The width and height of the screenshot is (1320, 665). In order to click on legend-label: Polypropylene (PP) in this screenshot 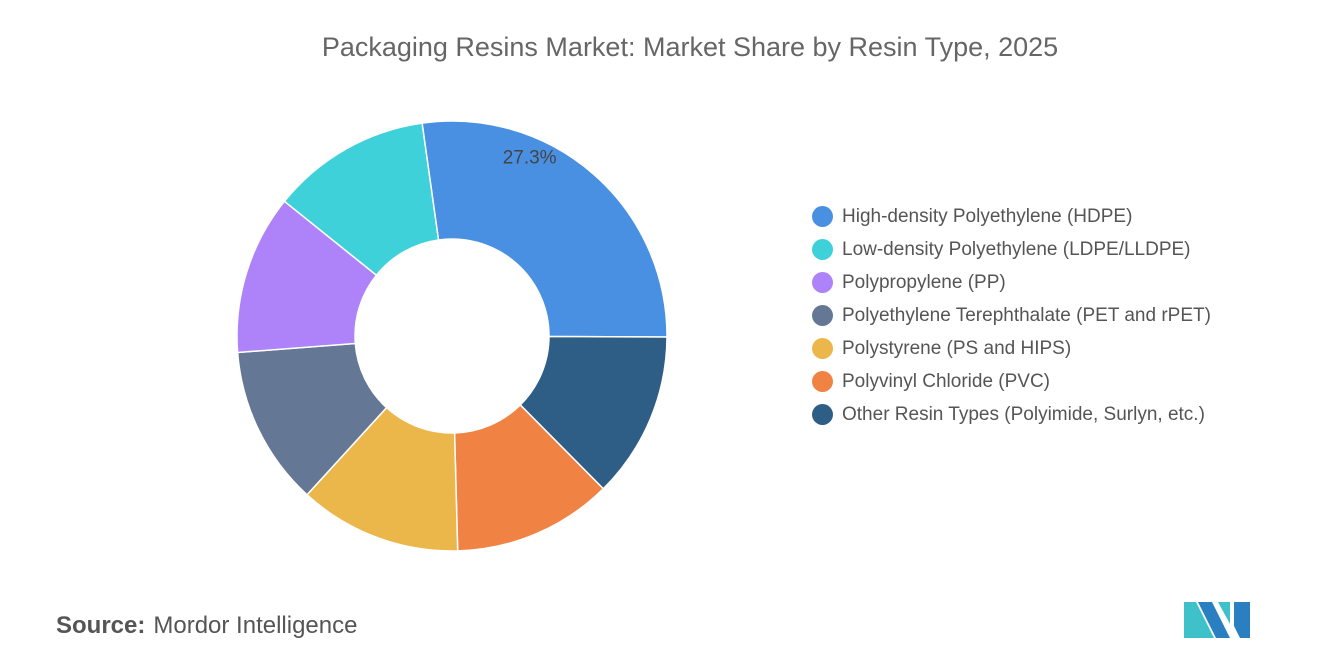, I will do `click(924, 282)`.